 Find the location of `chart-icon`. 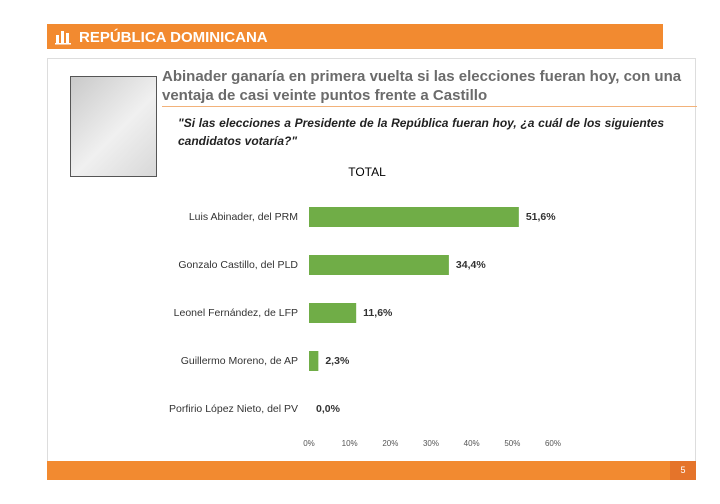

chart-icon is located at coordinates (63, 38).